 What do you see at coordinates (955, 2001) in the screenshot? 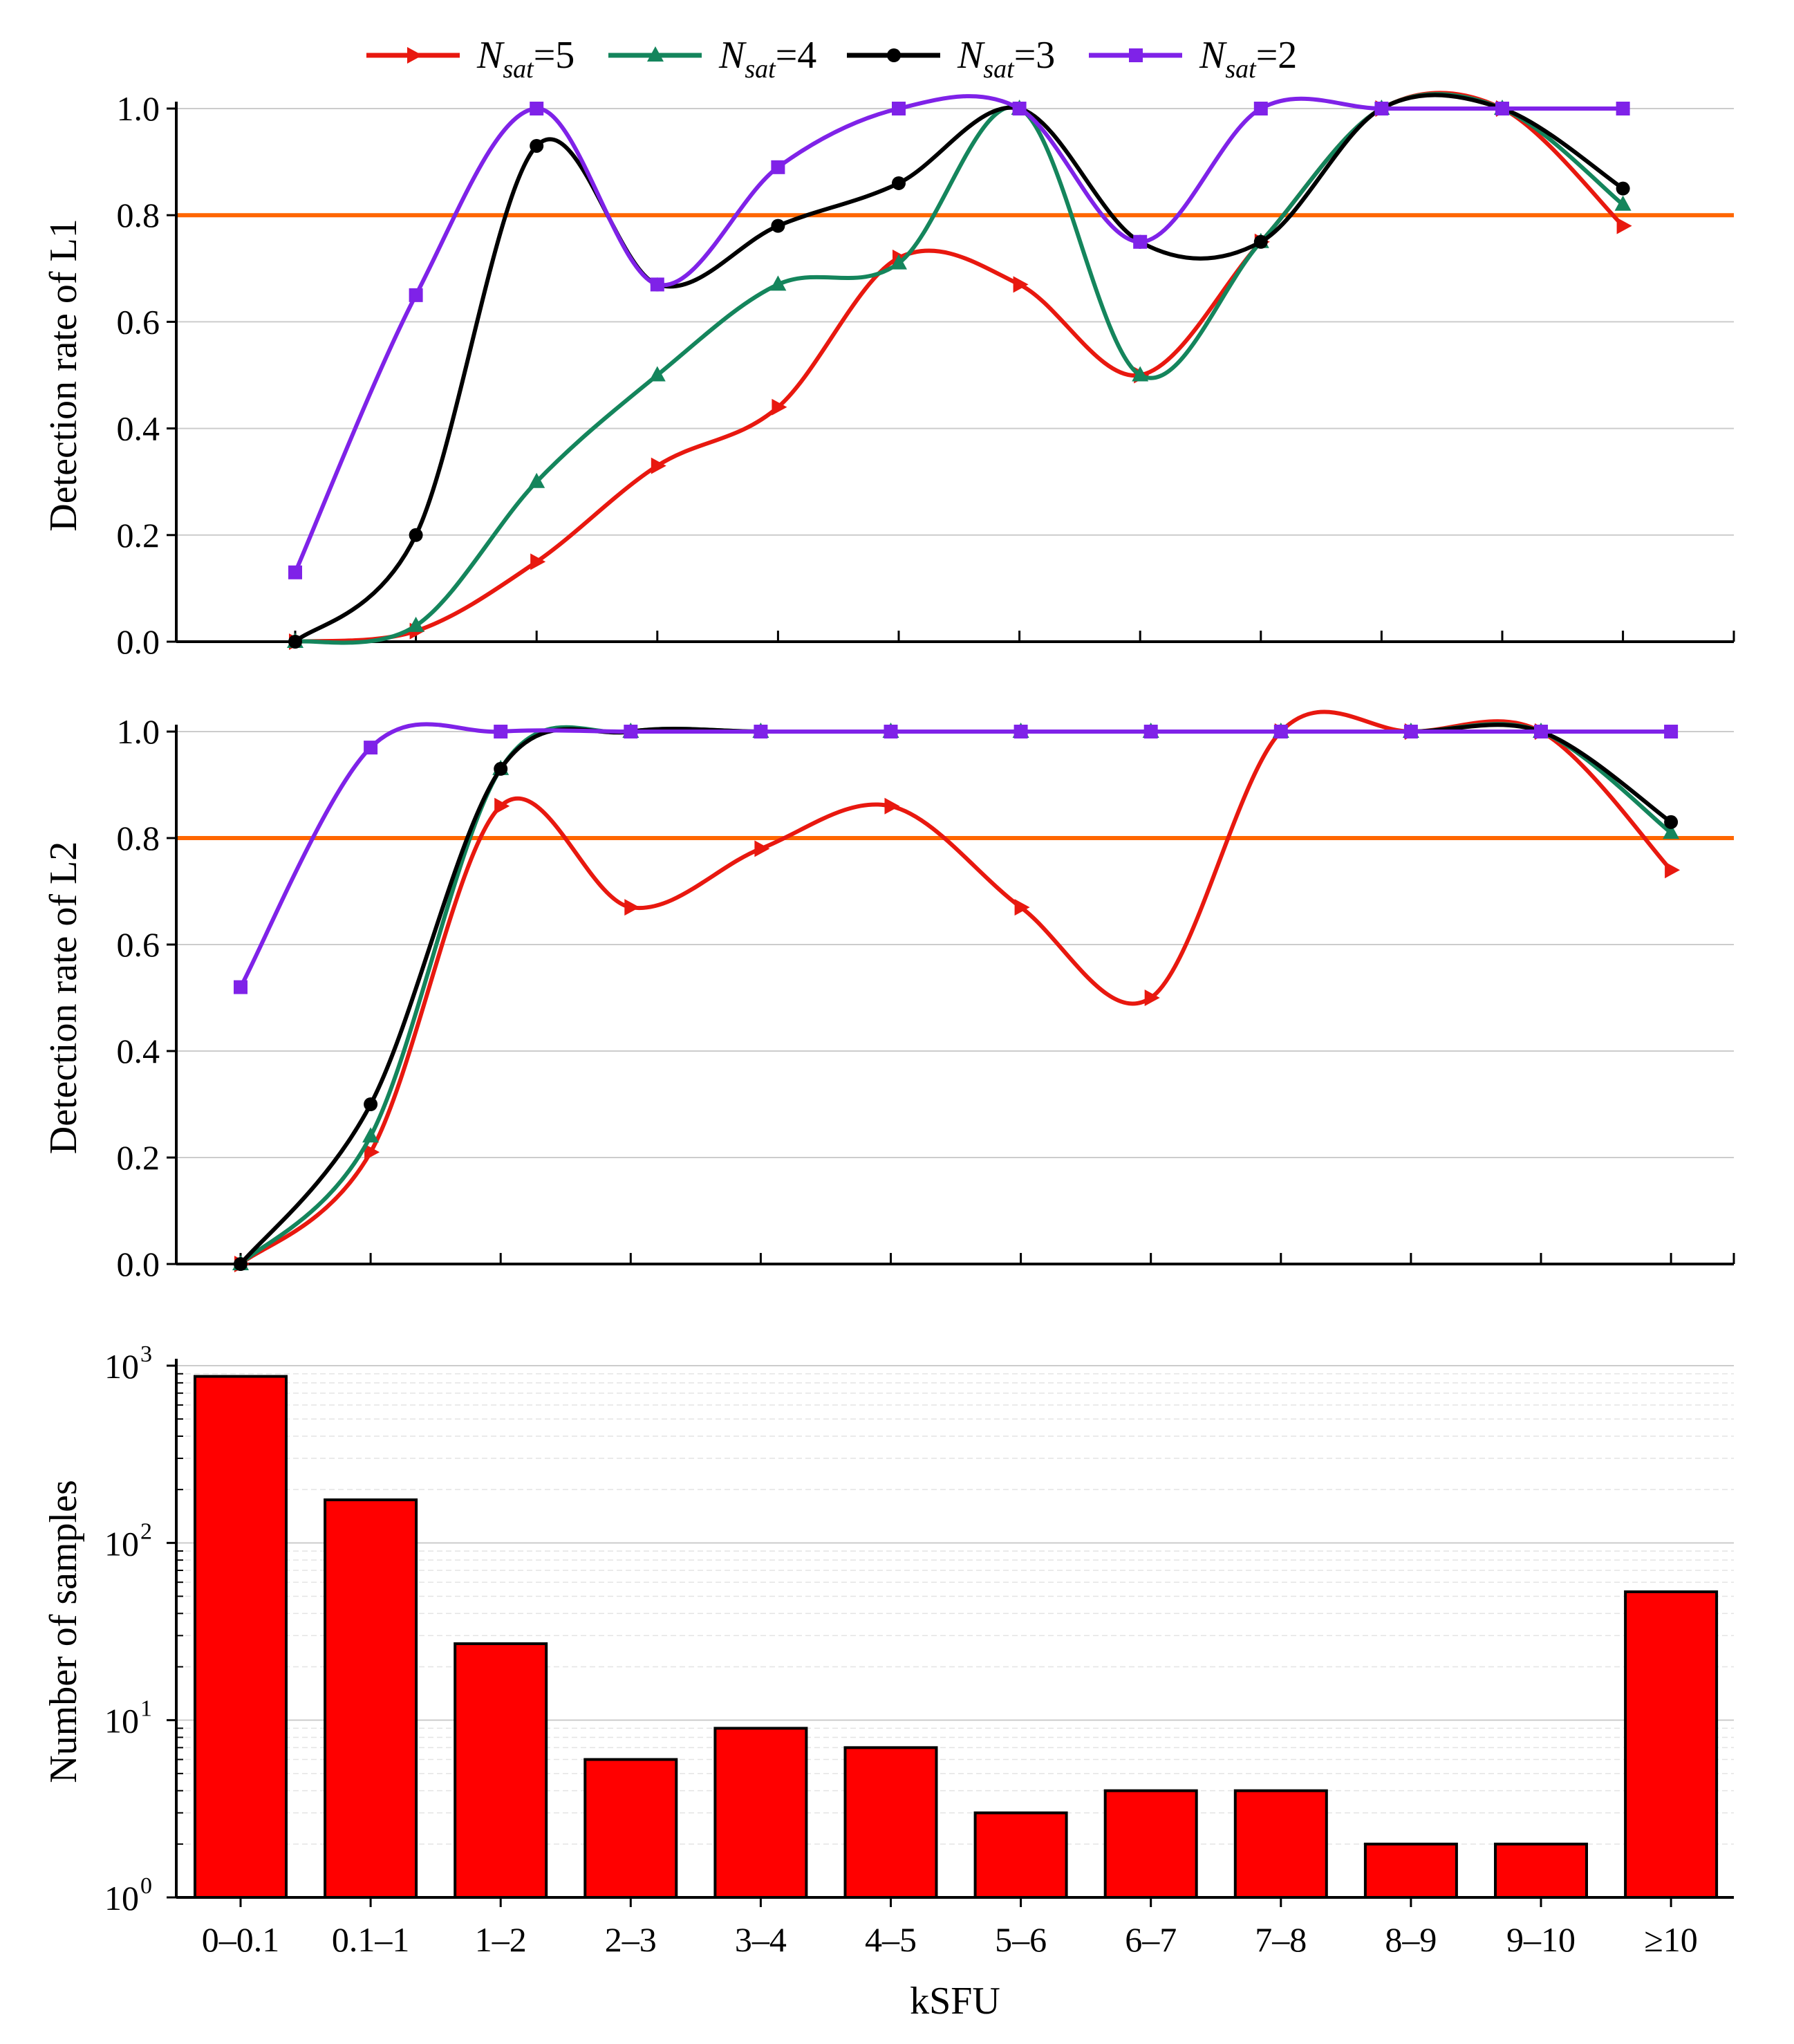
I see `x-axis-title: kSFU` at bounding box center [955, 2001].